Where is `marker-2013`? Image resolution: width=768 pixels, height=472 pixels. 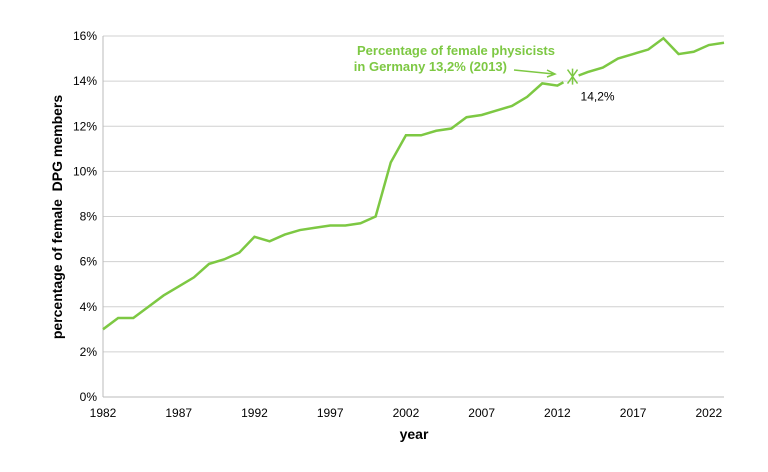
marker-2013 is located at coordinates (572, 76).